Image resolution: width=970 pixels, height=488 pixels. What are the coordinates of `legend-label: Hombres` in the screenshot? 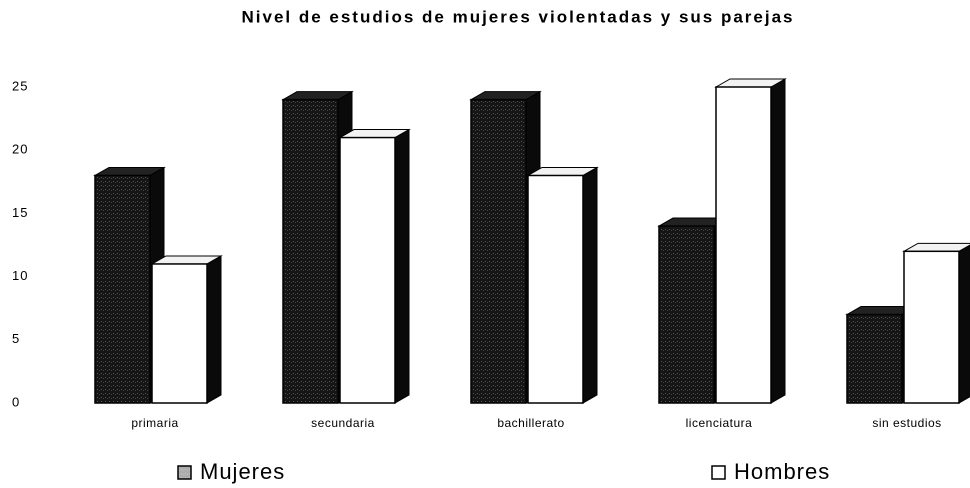 It's located at (782, 471).